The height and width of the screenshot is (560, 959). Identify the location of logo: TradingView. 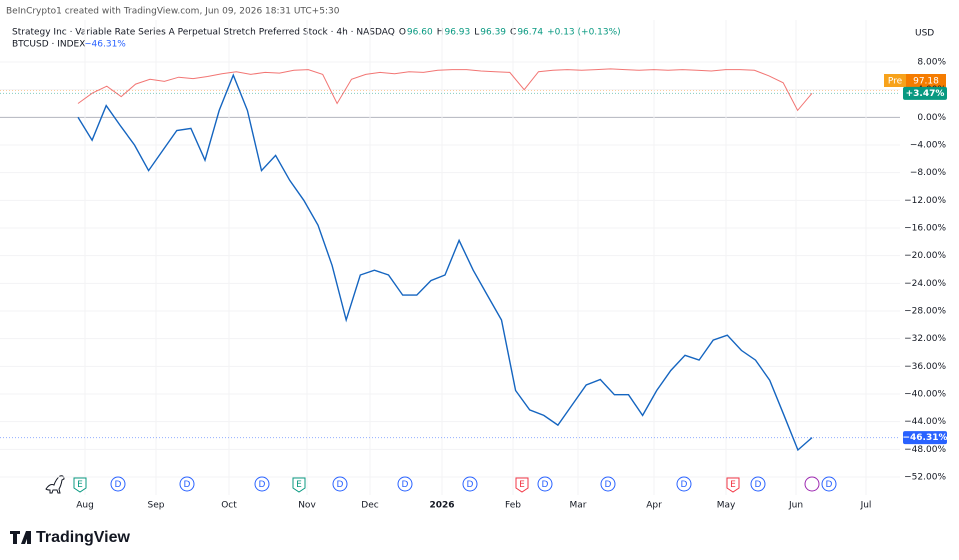
(70, 537).